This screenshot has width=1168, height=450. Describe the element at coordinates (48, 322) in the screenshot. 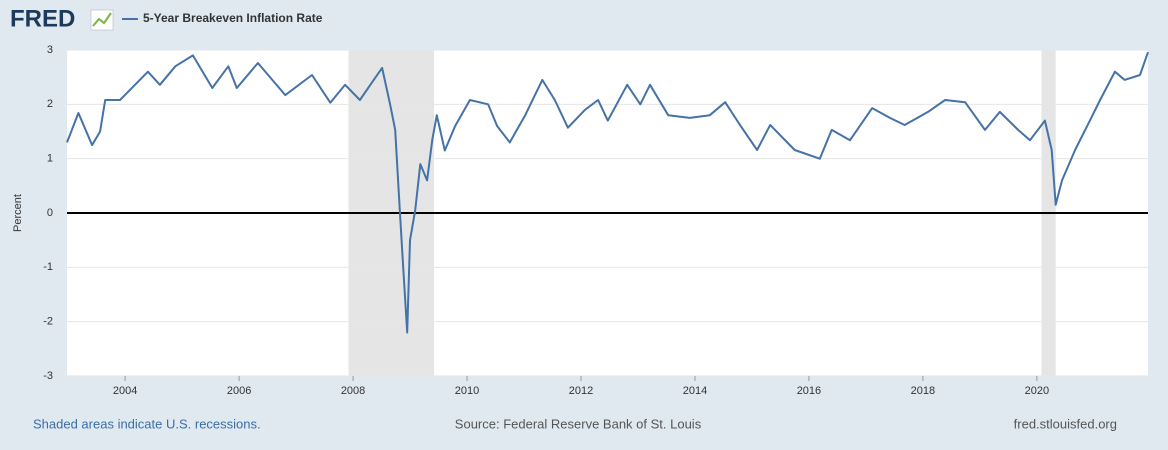

I see `y-tick-label: -2` at that location.